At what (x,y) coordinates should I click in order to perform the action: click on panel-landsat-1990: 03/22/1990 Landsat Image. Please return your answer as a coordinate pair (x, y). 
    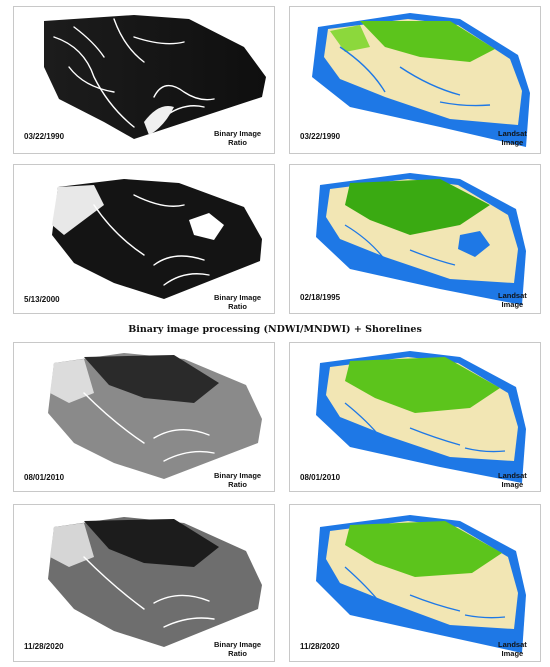
    Looking at the image, I should click on (415, 80).